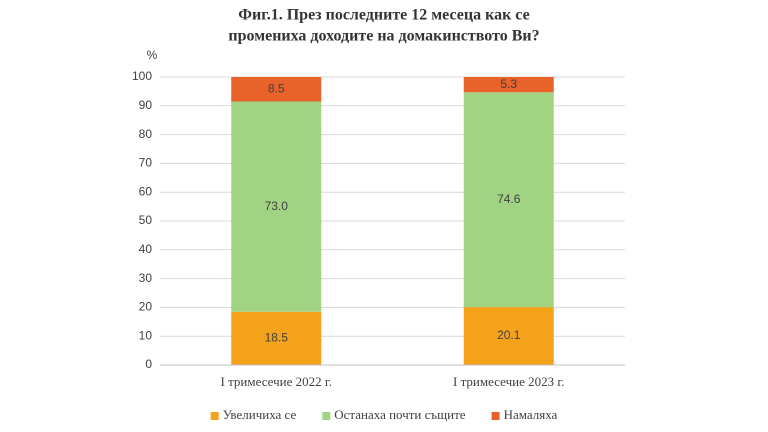 The height and width of the screenshot is (432, 768). I want to click on y-tick-label: 100, so click(142, 76).